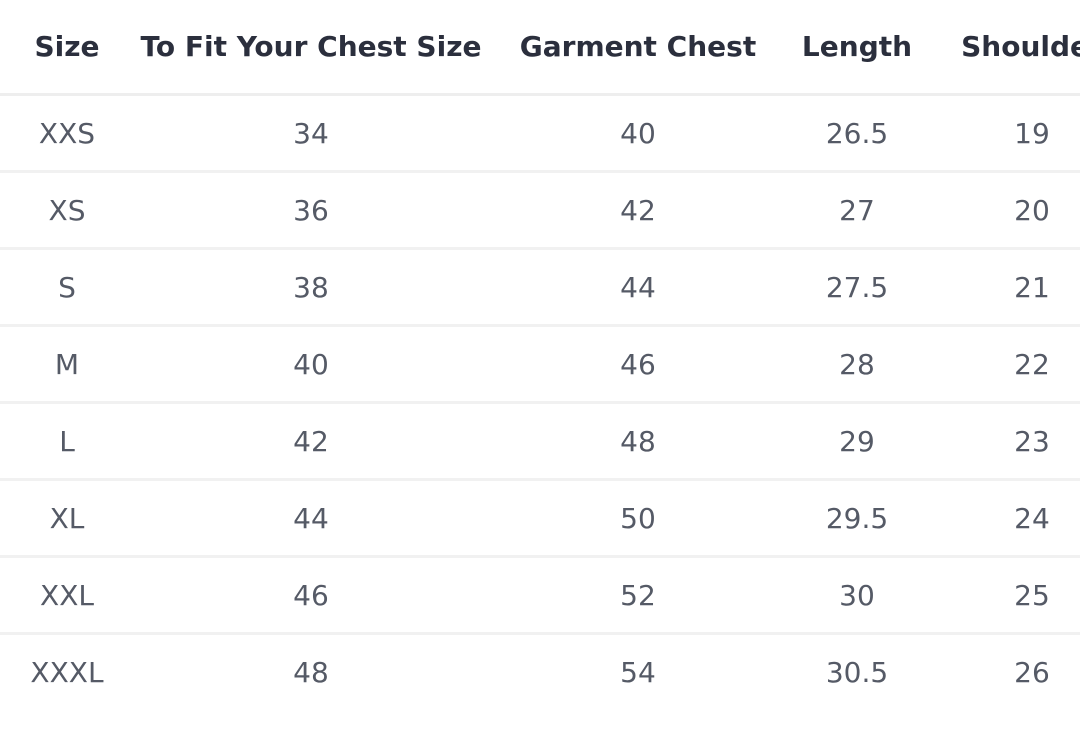  I want to click on measurement-cell: 26.5, so click(857, 133).